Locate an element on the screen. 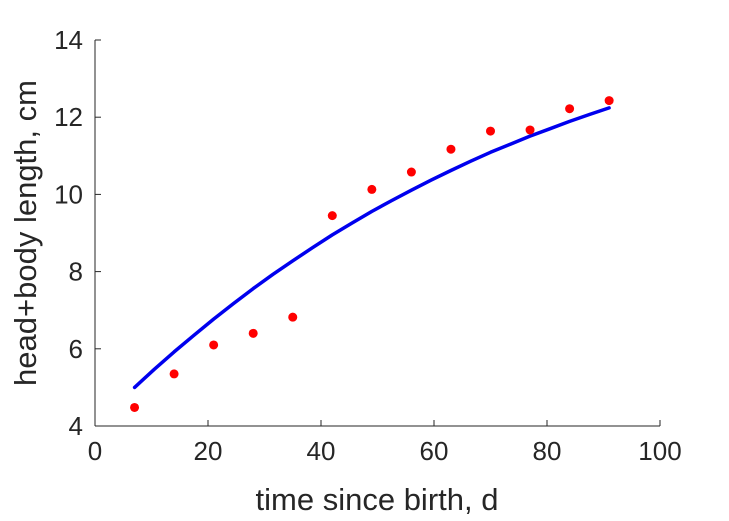 Image resolution: width=729 pixels, height=521 pixels. y-tick-label: 8 is located at coordinates (76, 272).